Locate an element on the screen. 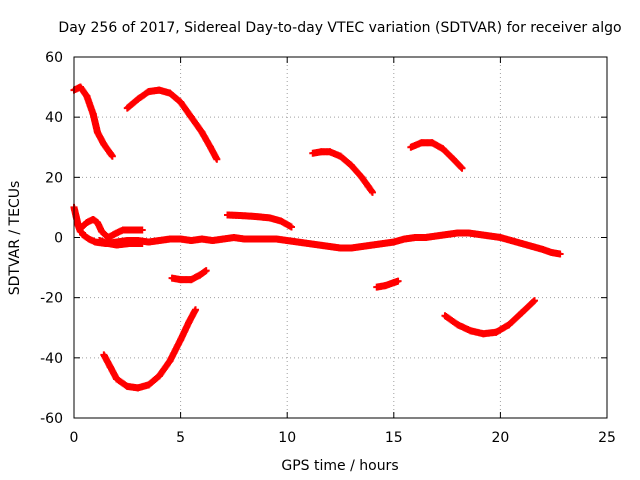 This screenshot has width=640, height=480. x-tick-label: 10 is located at coordinates (287, 438).